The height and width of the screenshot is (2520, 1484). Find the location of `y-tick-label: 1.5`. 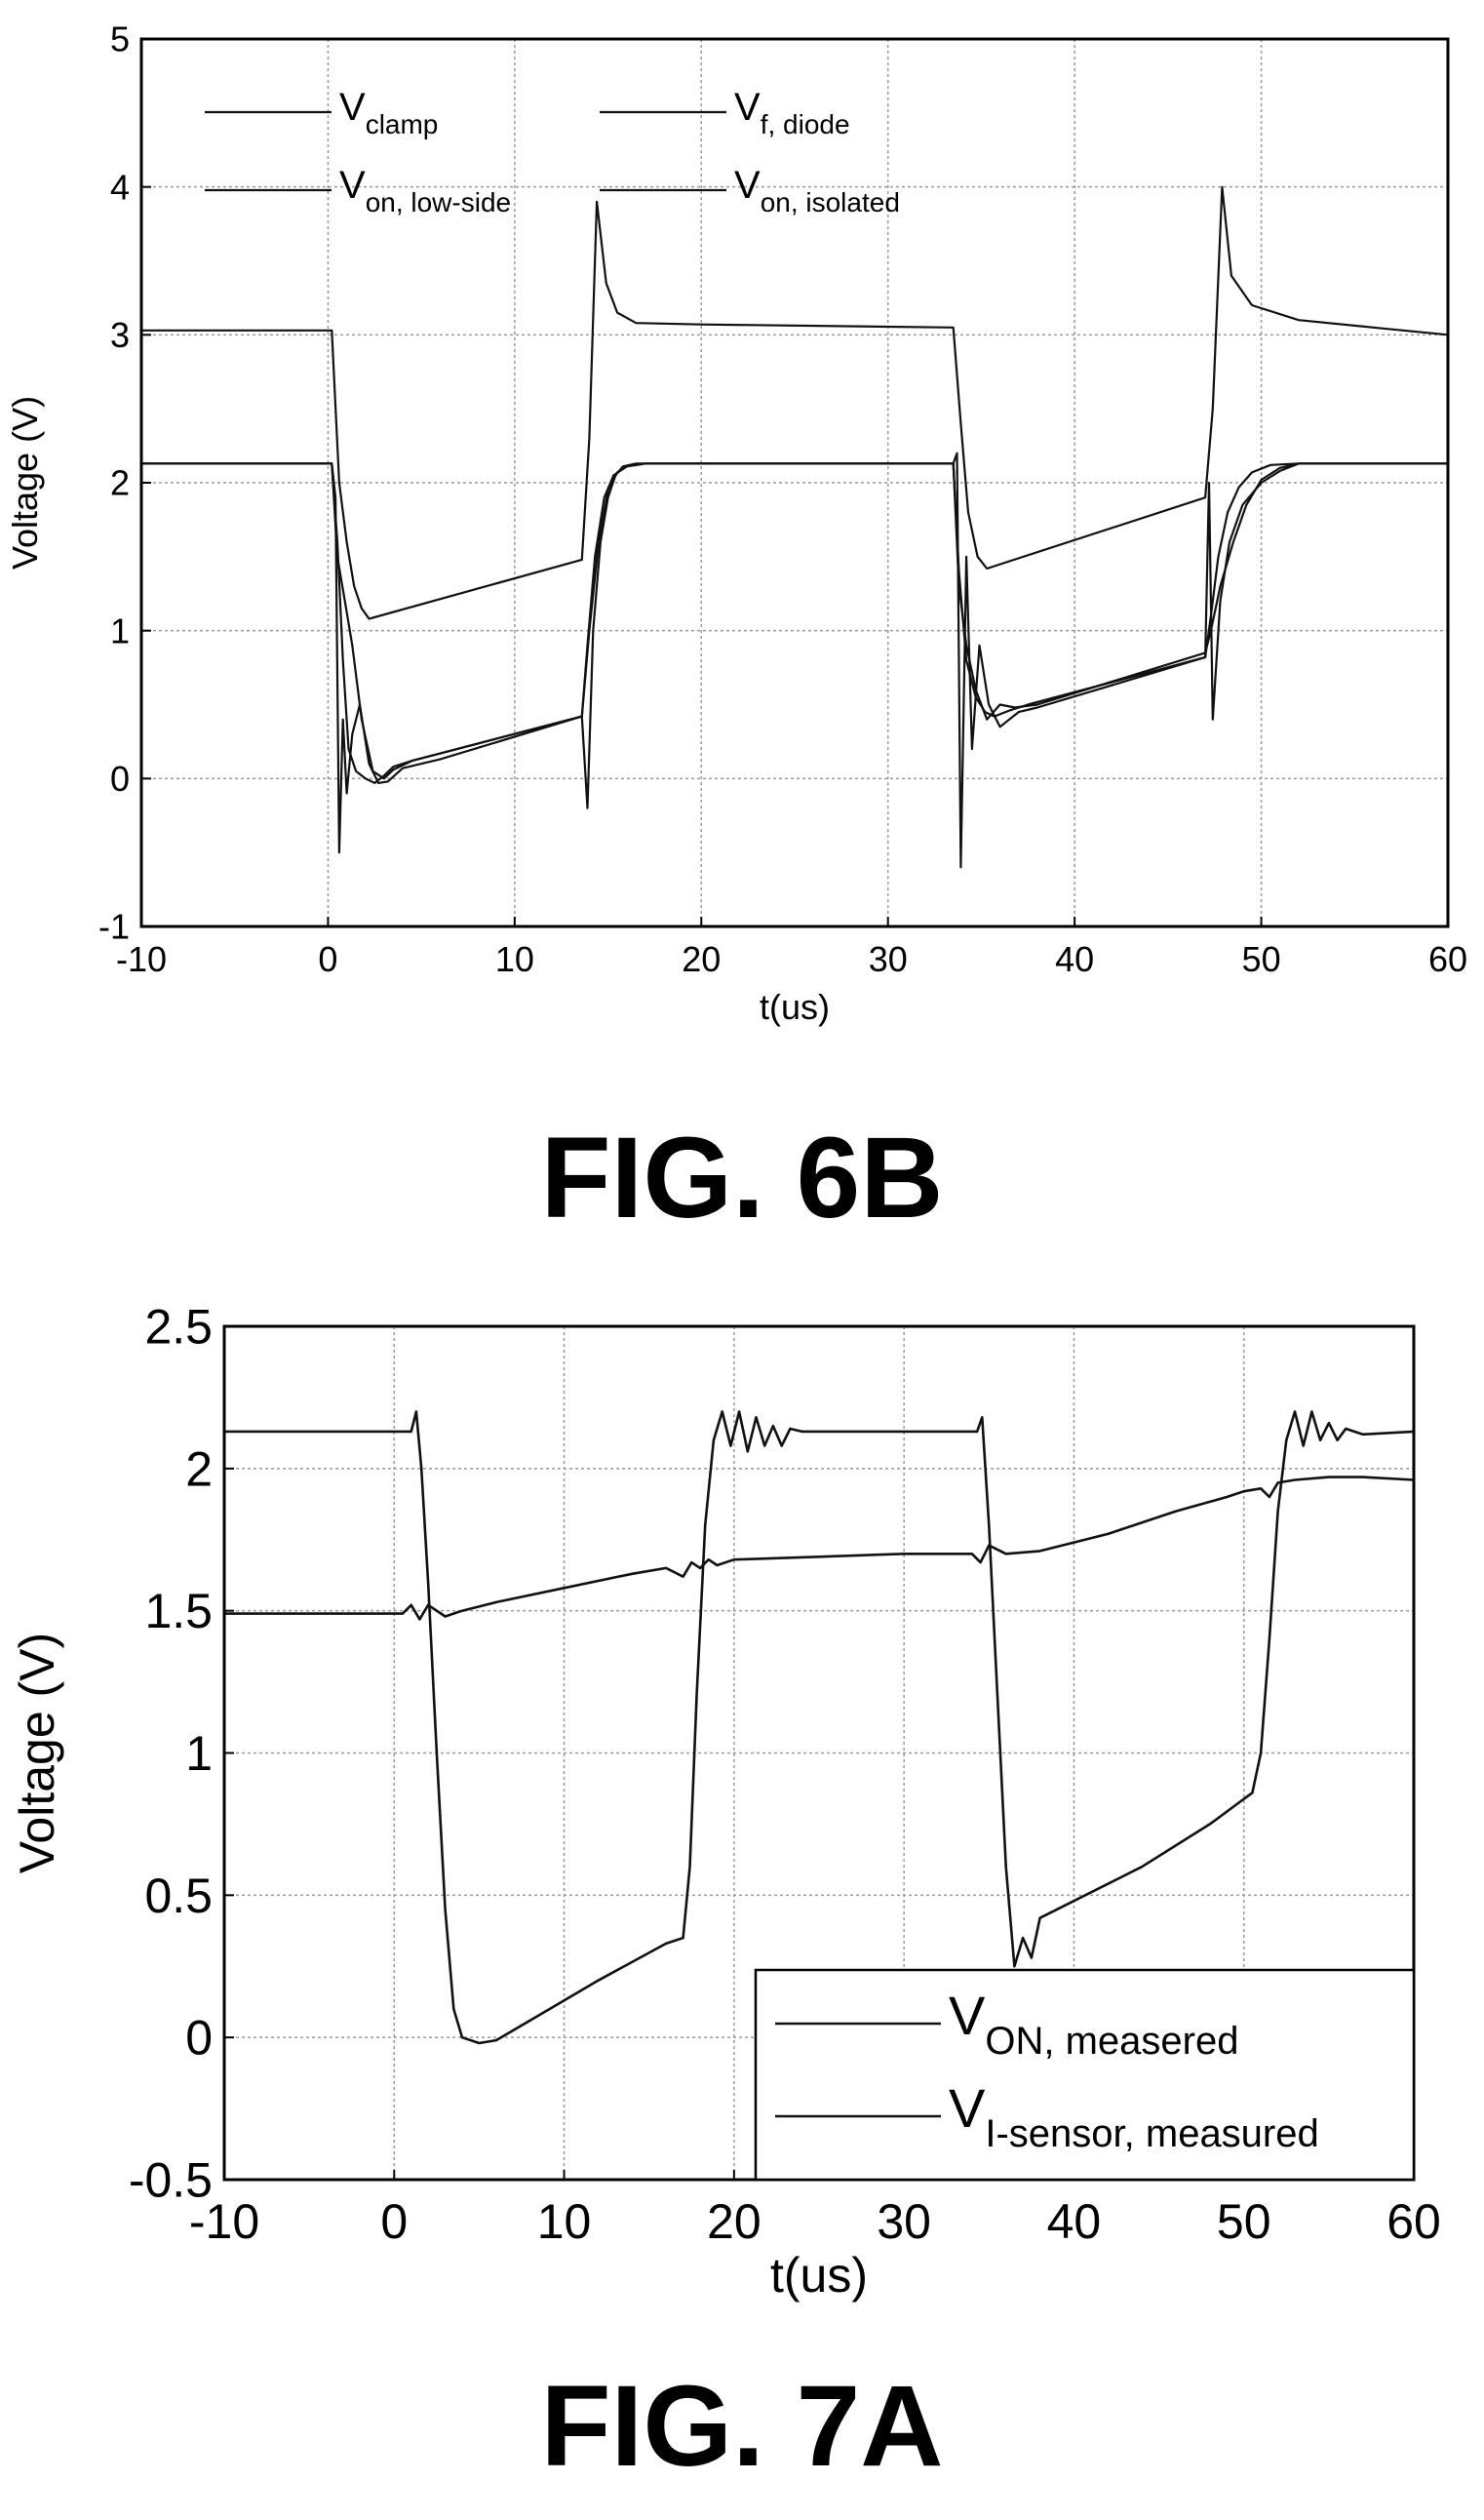

y-tick-label: 1.5 is located at coordinates (178, 1611).